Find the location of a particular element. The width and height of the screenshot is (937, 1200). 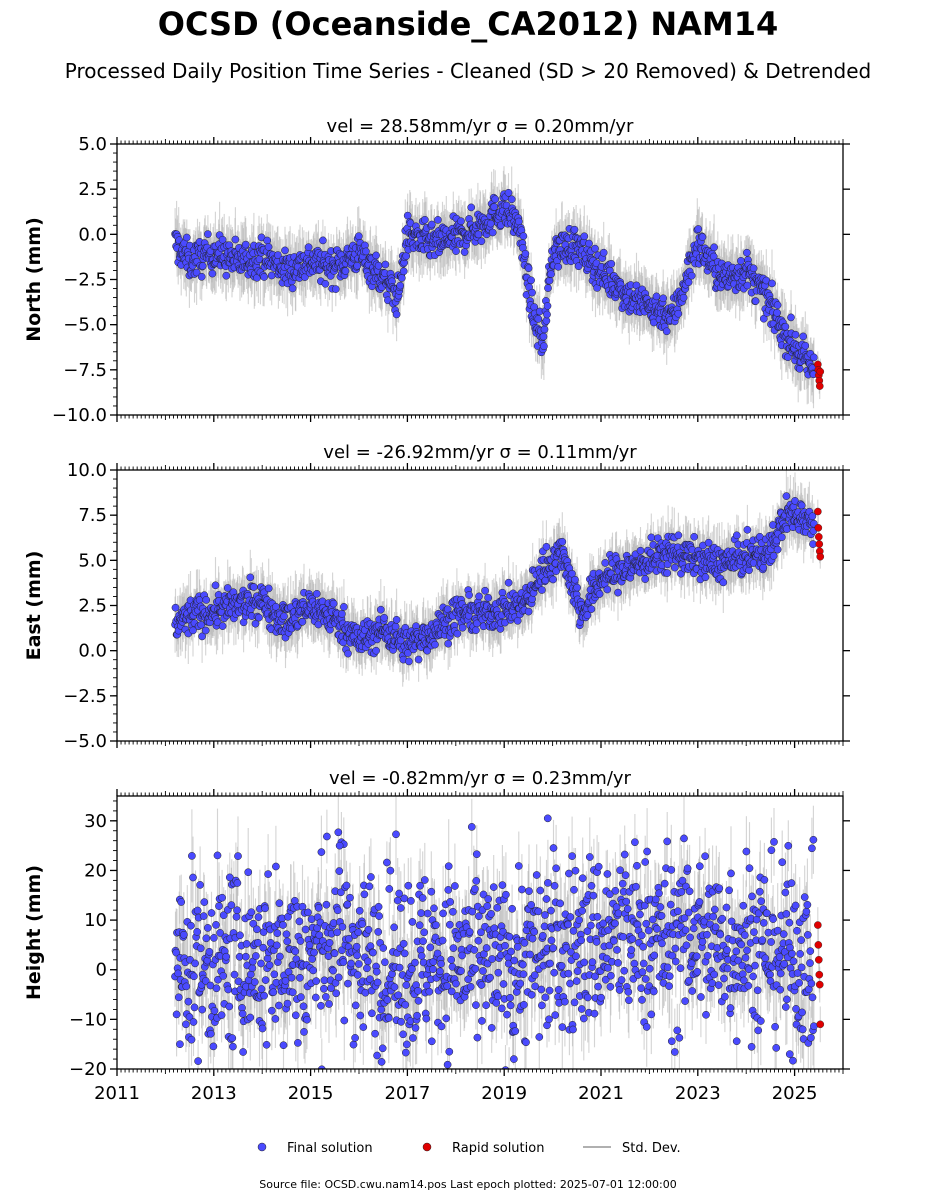

y-tick-label: −7.5 is located at coordinates (85, 370).